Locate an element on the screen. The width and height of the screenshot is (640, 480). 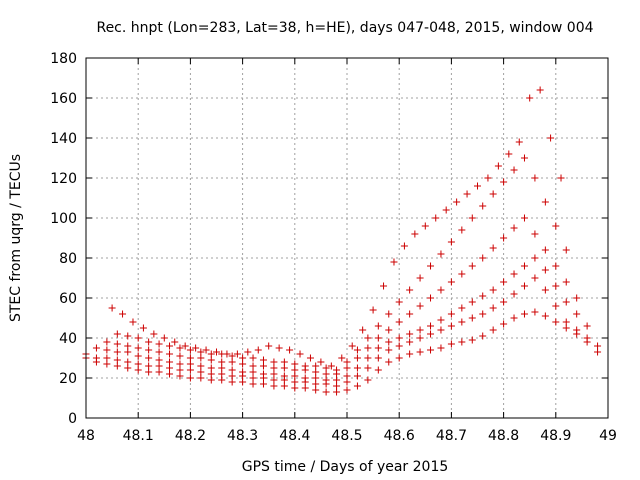
x-tick-label: 48.8 is located at coordinates (503, 436).